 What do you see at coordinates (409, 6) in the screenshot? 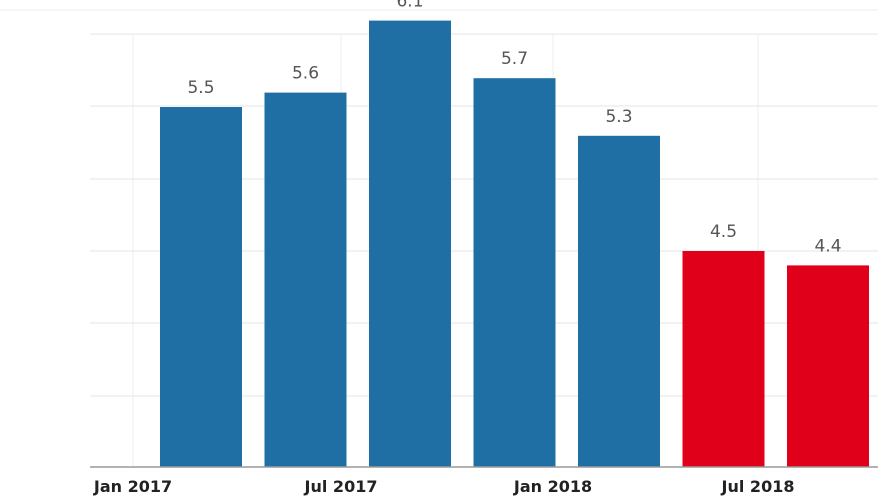
I see `bar-value-label: 6.1` at bounding box center [409, 6].